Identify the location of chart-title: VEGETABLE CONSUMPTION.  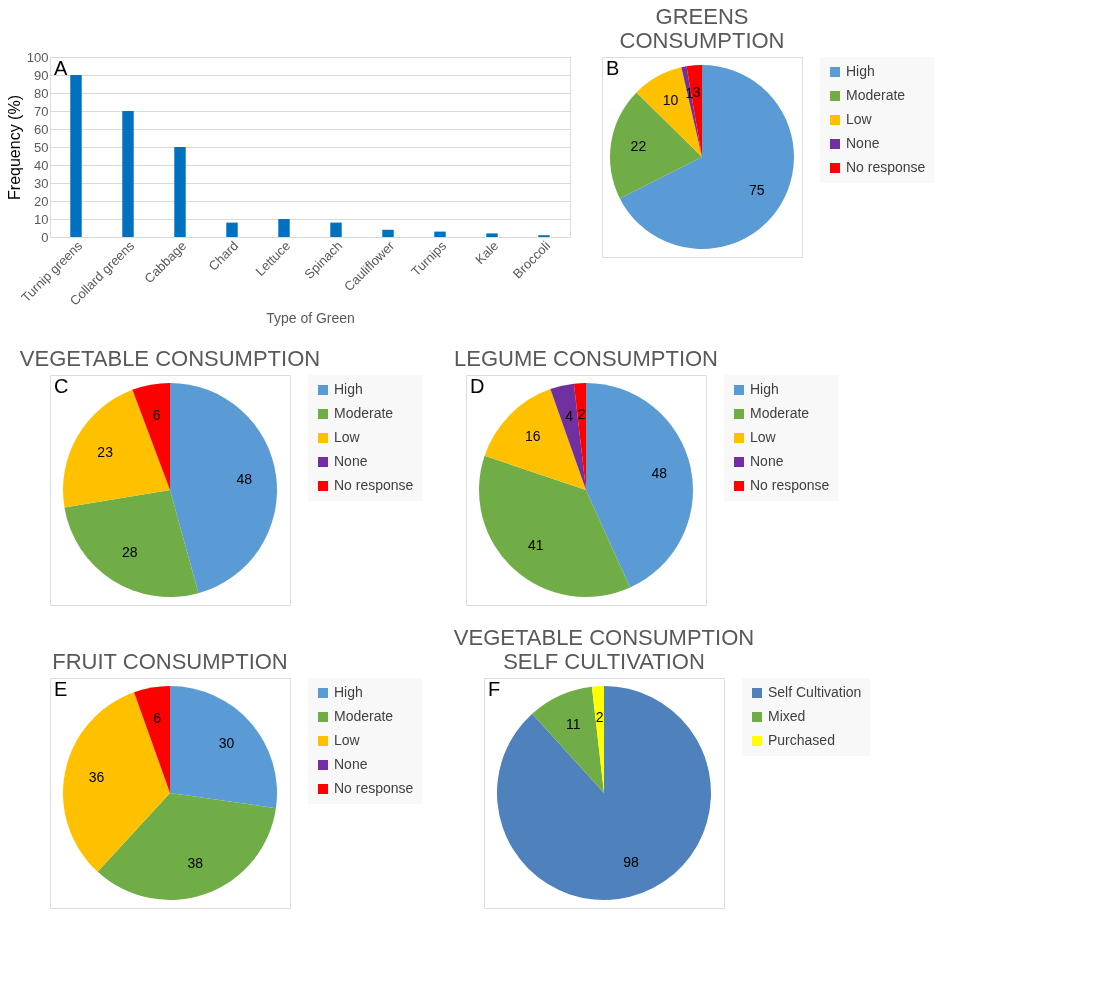
(170, 358).